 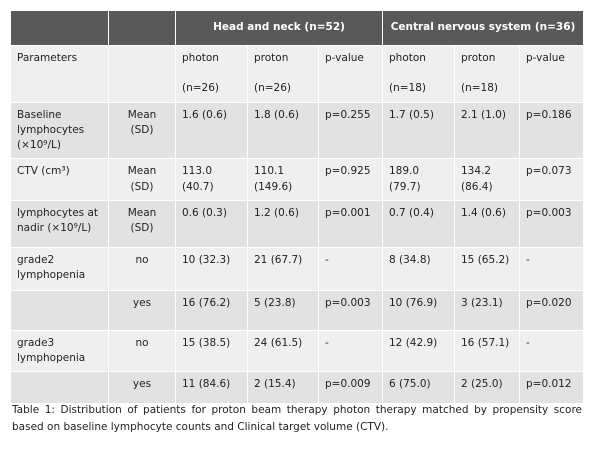 What do you see at coordinates (487, 74) in the screenshot?
I see `table-cell: proton (n=18)` at bounding box center [487, 74].